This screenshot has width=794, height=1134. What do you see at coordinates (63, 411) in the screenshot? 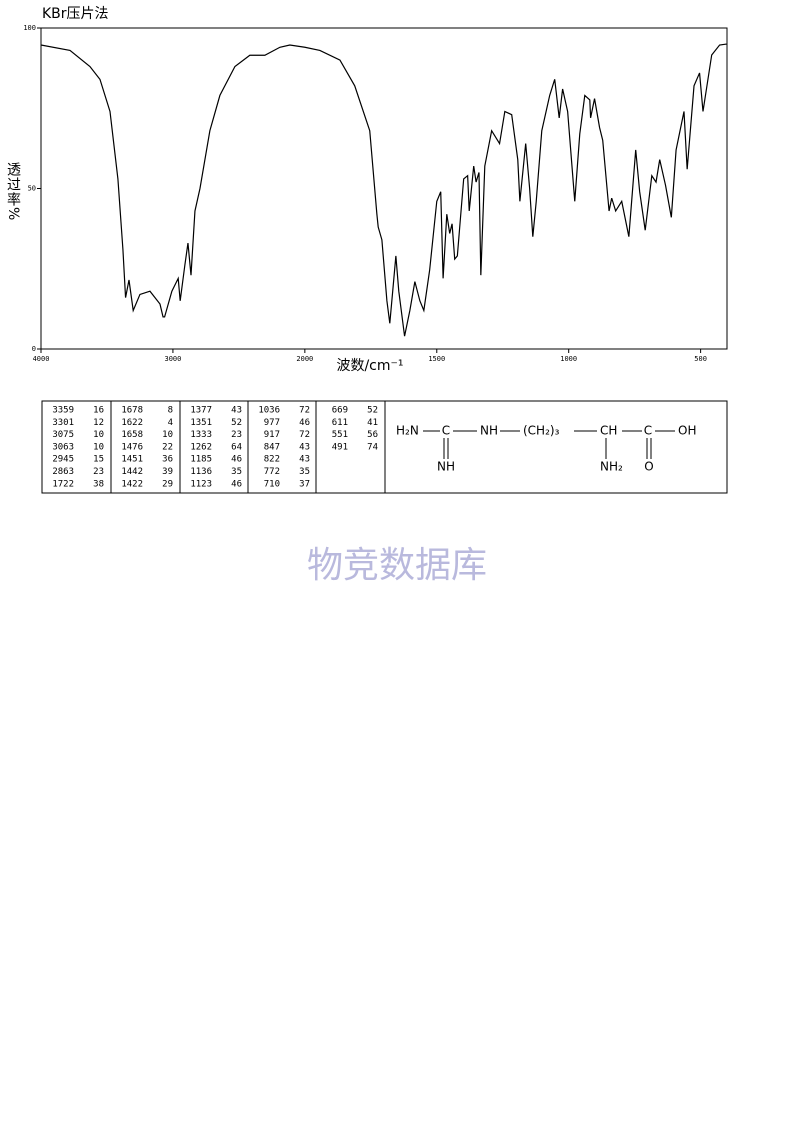
I see `table-wavenumber: 3359` at bounding box center [63, 411].